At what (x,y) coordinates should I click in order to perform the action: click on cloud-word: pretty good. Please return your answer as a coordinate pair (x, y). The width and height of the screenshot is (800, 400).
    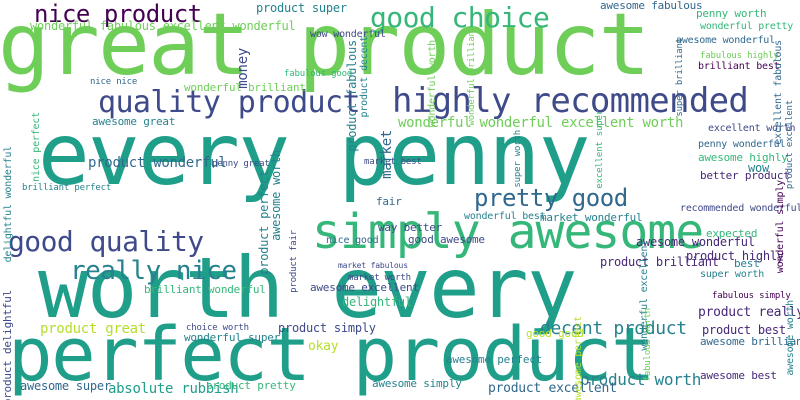
    Looking at the image, I should click on (551, 198).